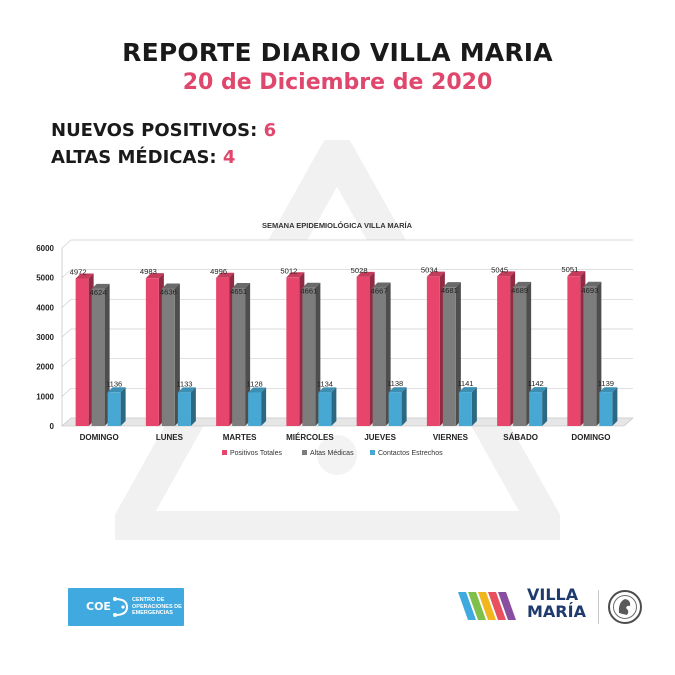 The width and height of the screenshot is (675, 675). Describe the element at coordinates (288, 270) in the screenshot. I see `data-label: 5012` at that location.